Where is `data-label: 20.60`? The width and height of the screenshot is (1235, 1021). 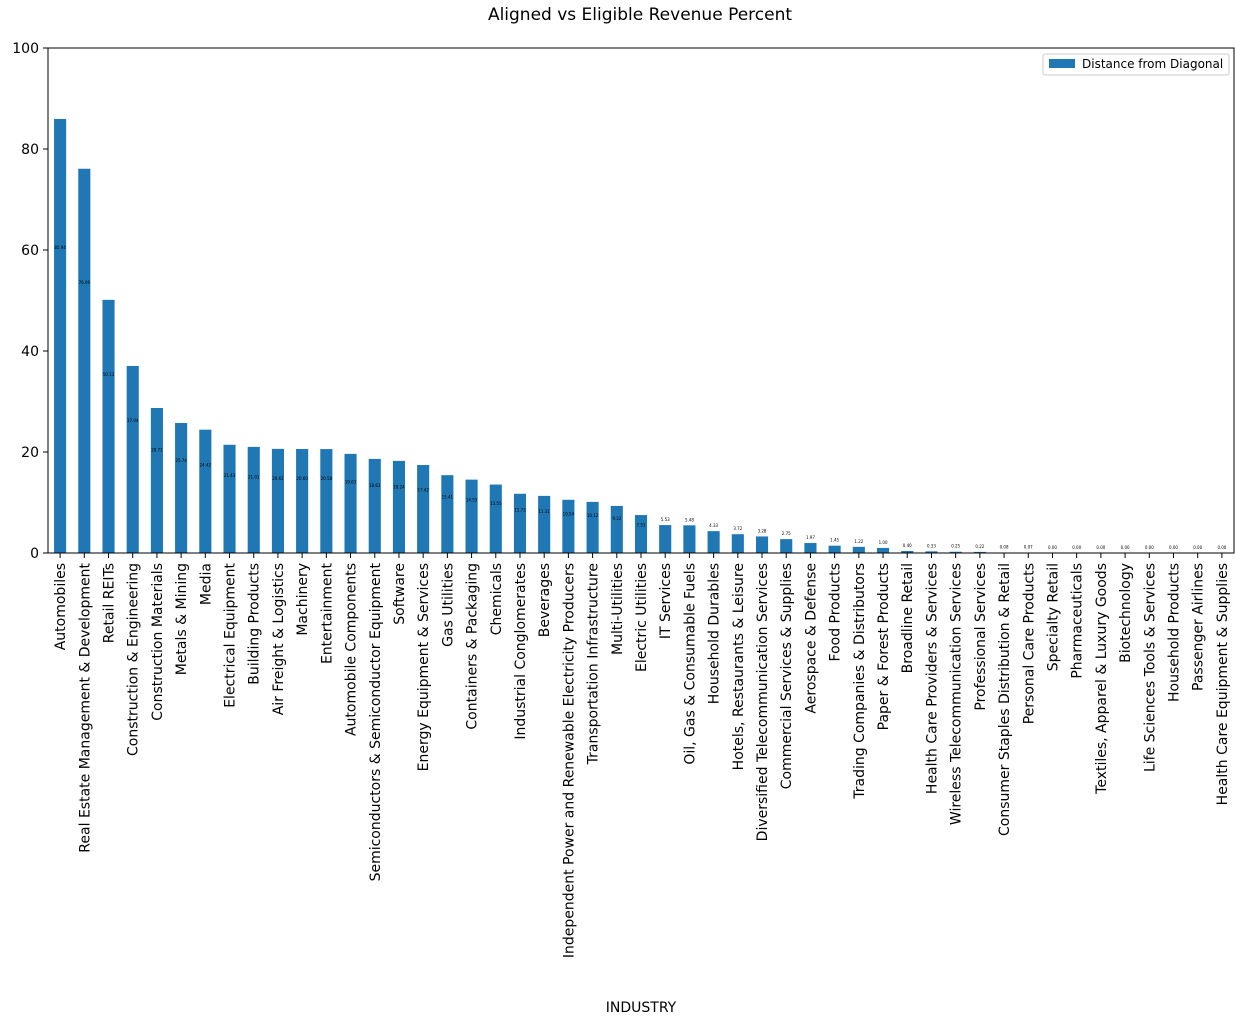 data-label: 20.60 is located at coordinates (302, 478).